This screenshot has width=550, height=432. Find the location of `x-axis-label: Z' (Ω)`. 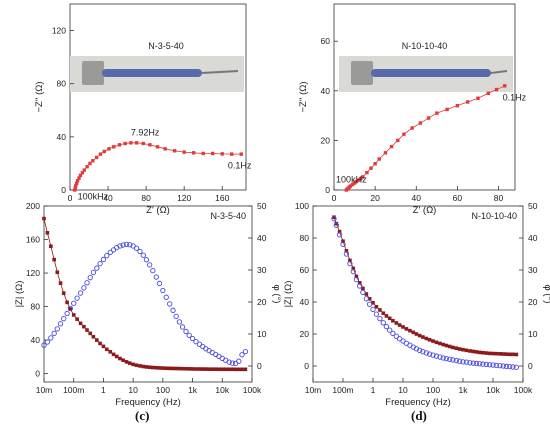

x-axis-label: Z' (Ω) is located at coordinates (158, 210).